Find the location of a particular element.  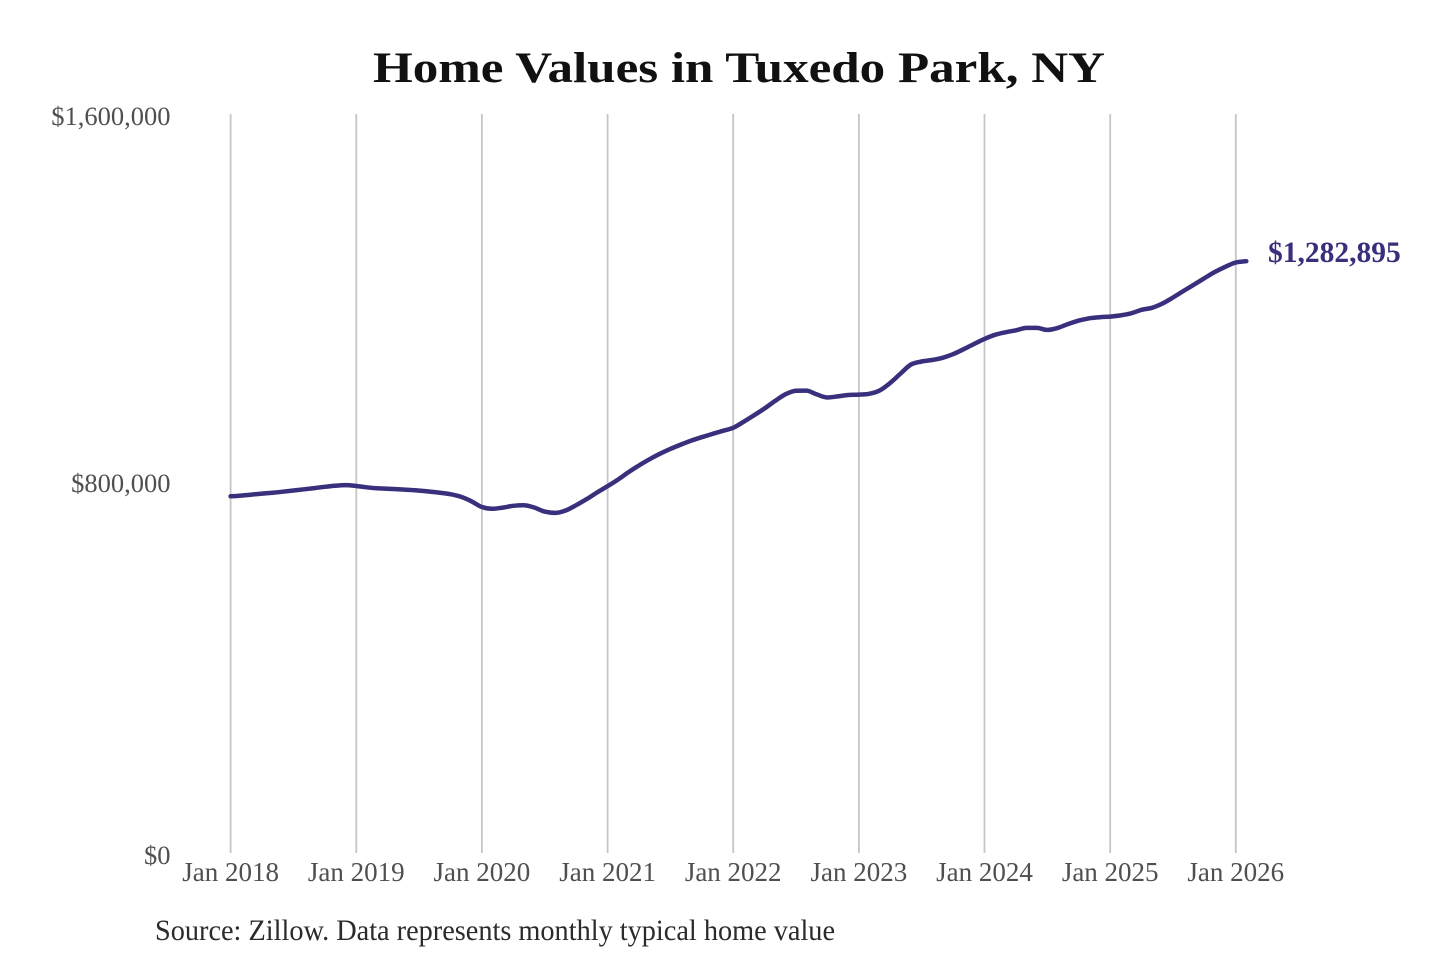

svg-text: Jan 2019 is located at coordinates (356, 872).